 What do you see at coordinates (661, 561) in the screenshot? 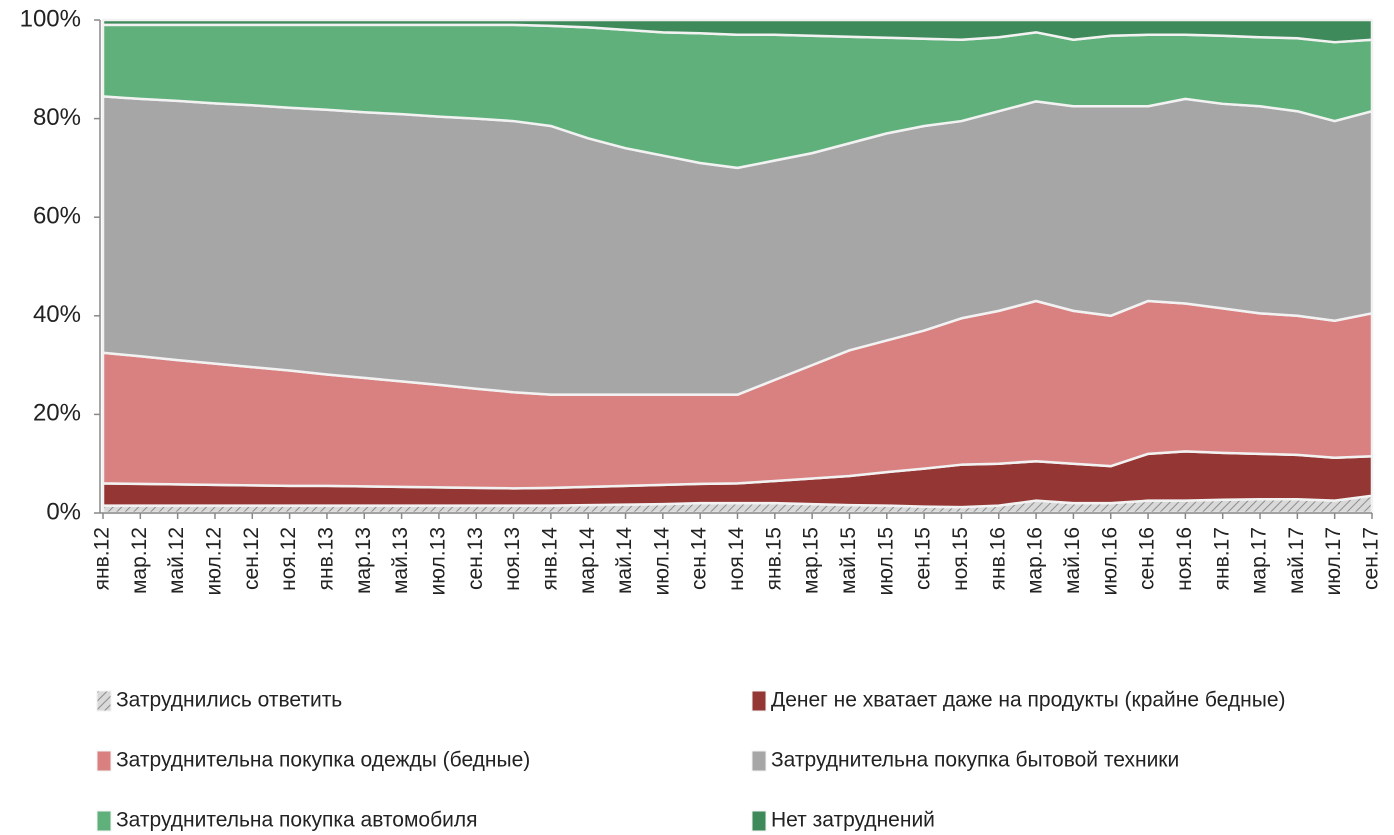
I see `x-tick-label: июл.14` at bounding box center [661, 561].